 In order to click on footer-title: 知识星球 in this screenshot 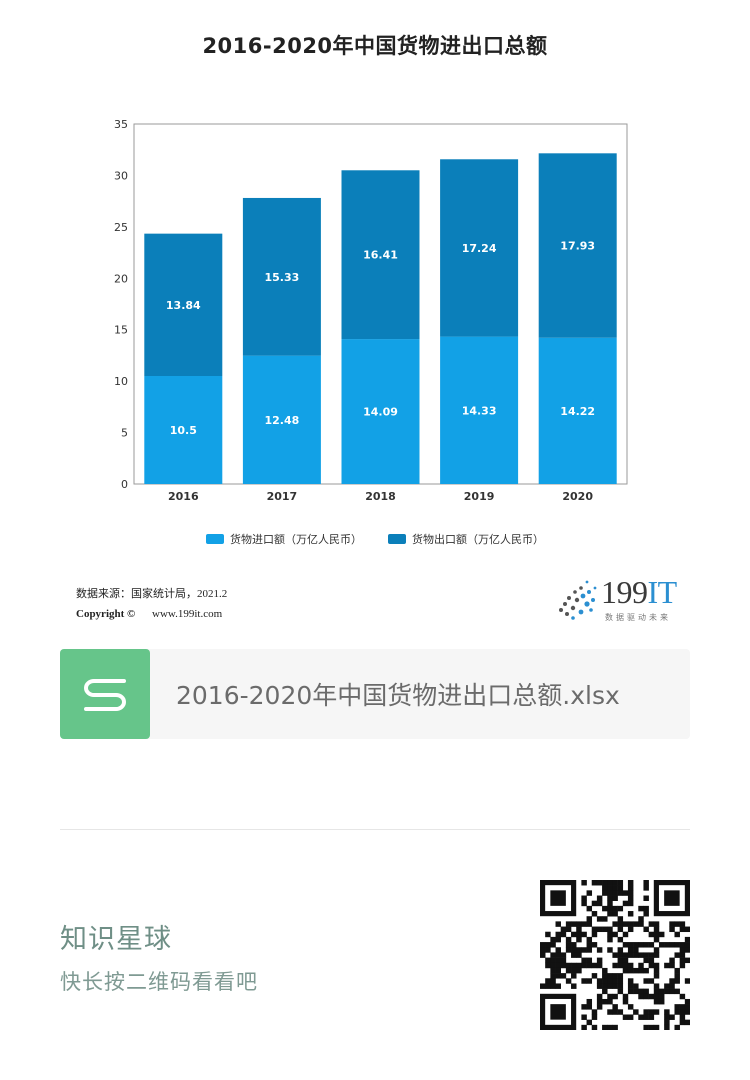, I will do `click(116, 939)`.